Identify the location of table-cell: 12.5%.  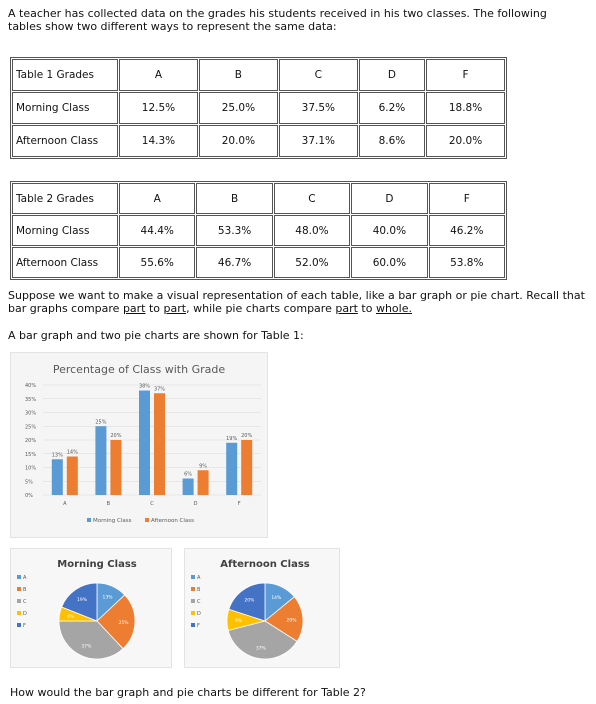
(158, 108).